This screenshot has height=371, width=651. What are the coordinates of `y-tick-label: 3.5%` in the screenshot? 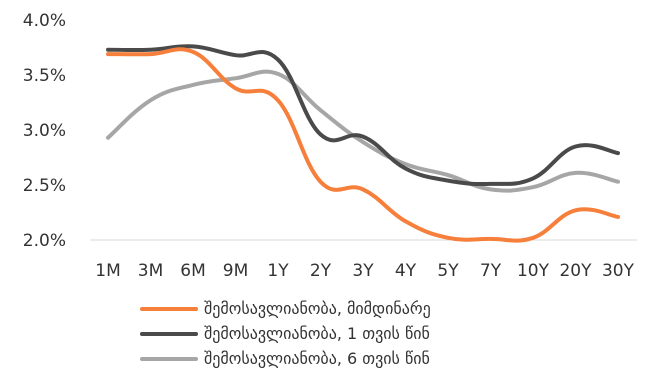 It's located at (44, 76).